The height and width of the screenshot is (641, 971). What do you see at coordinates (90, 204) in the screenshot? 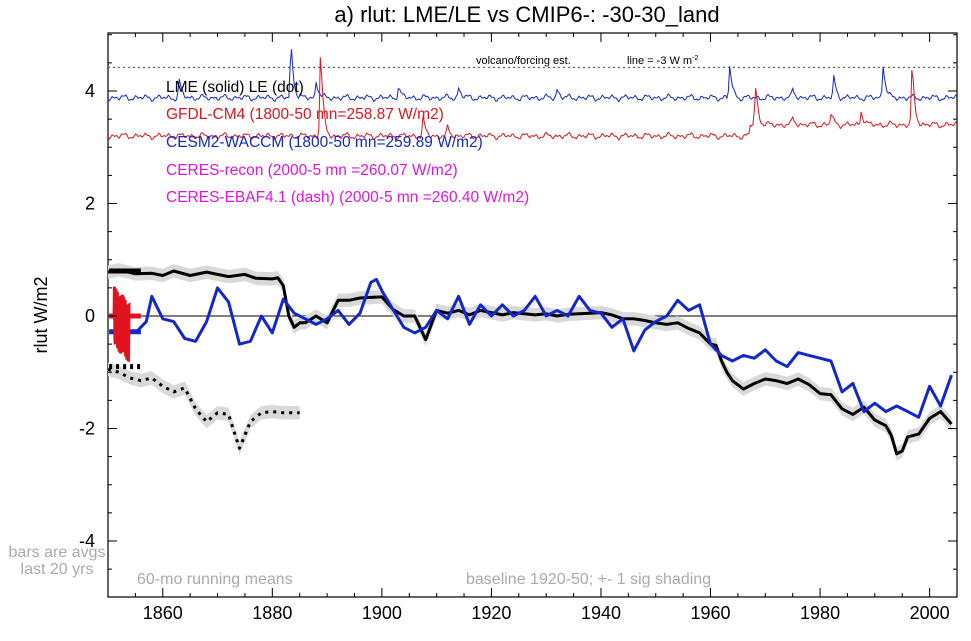
I see `y-tick-label: 2` at bounding box center [90, 204].